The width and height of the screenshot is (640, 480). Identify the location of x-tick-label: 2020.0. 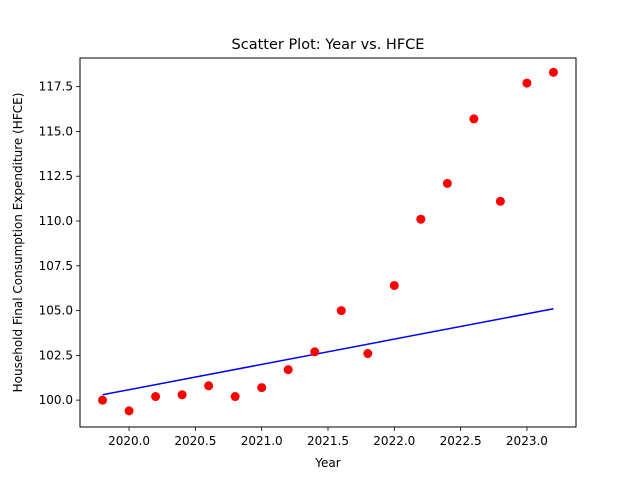
(129, 441).